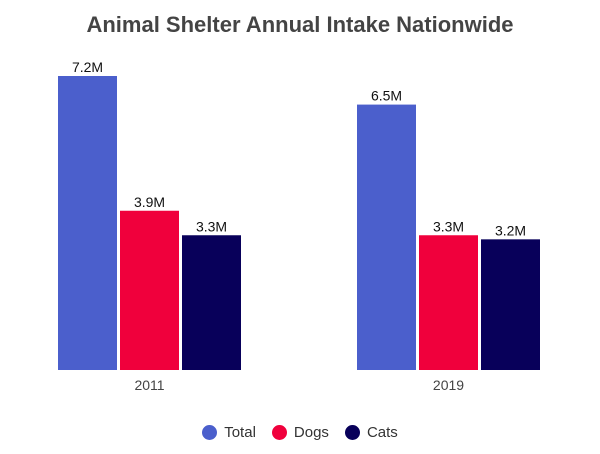  Describe the element at coordinates (240, 432) in the screenshot. I see `legend-label-total: Total` at that location.